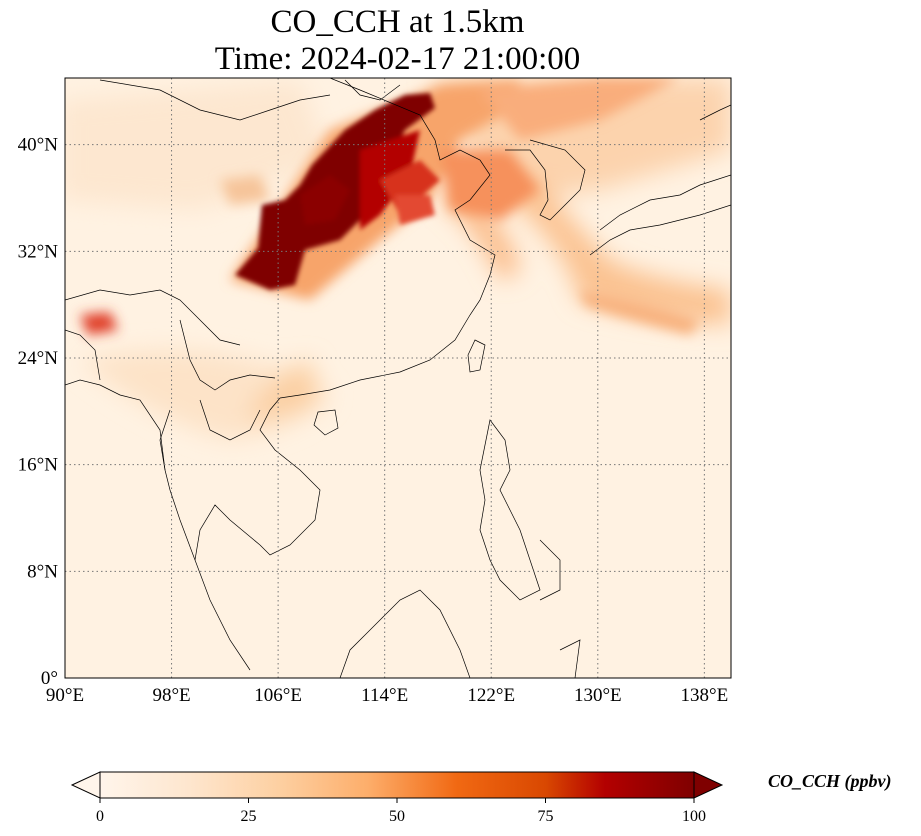 This screenshot has width=921, height=836. I want to click on x-axis-ticks: 90°E 98°E 106°E 114°E 122°E 130°E 138°E, so click(387, 695).